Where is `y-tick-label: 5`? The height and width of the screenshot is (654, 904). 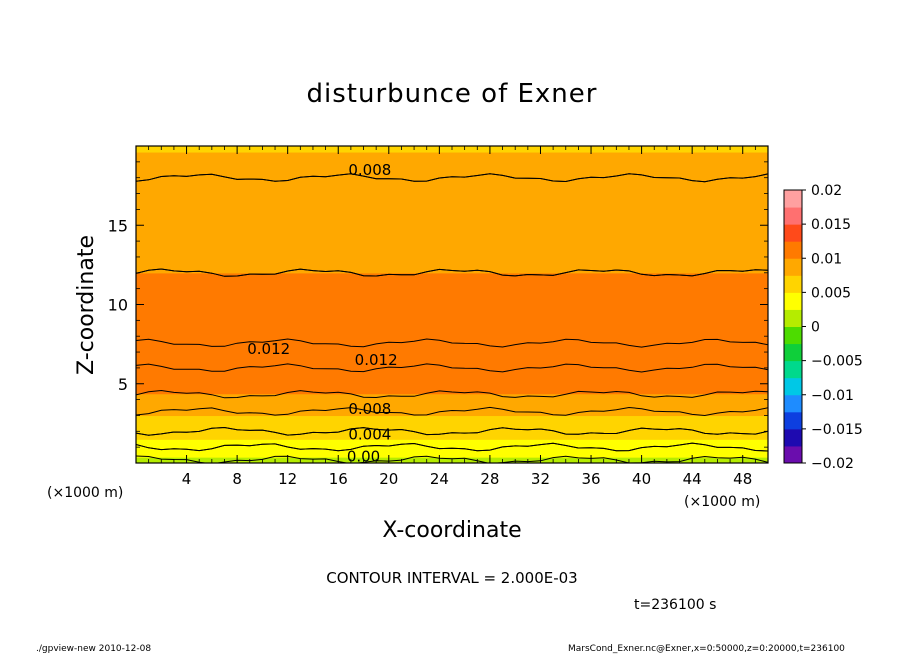
y-tick-label: 5 is located at coordinates (123, 384).